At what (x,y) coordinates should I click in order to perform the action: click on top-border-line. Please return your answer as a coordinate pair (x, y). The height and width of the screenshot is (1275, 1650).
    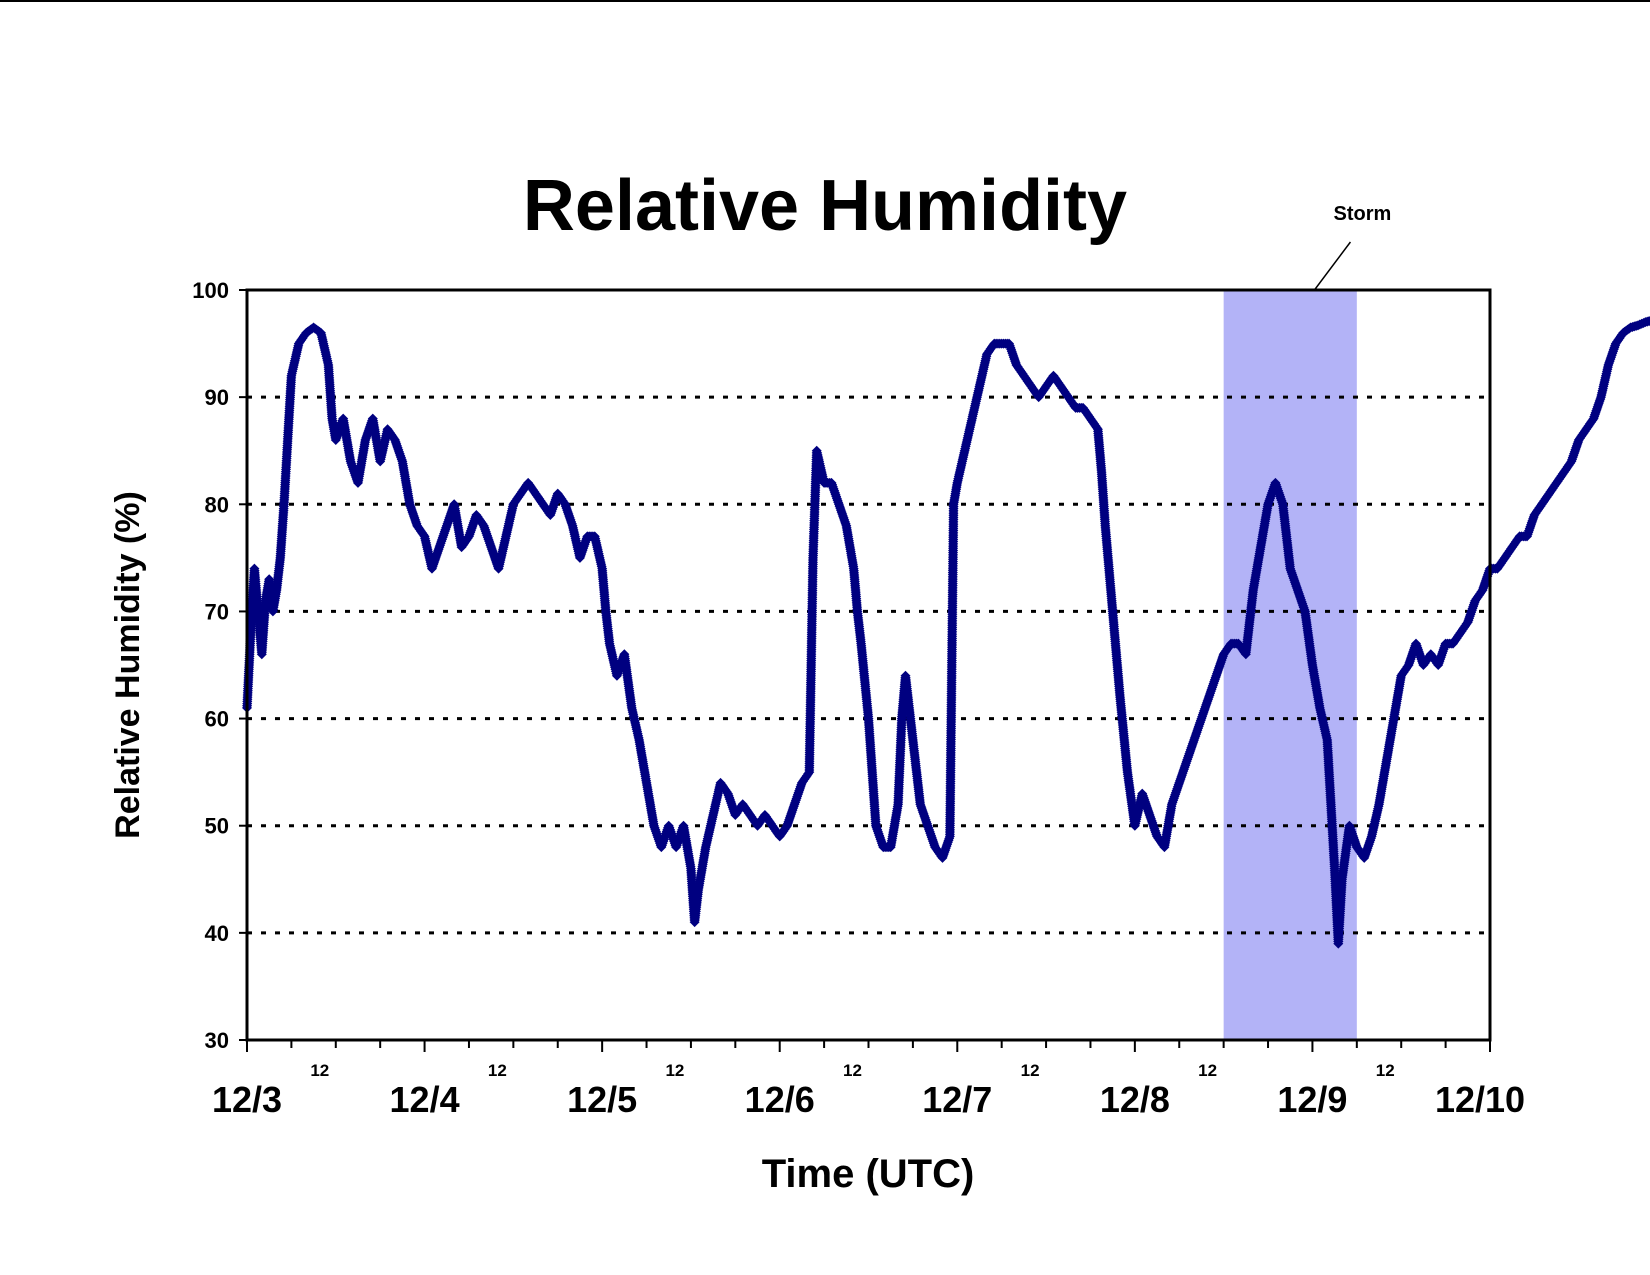
    Looking at the image, I should click on (825, 1).